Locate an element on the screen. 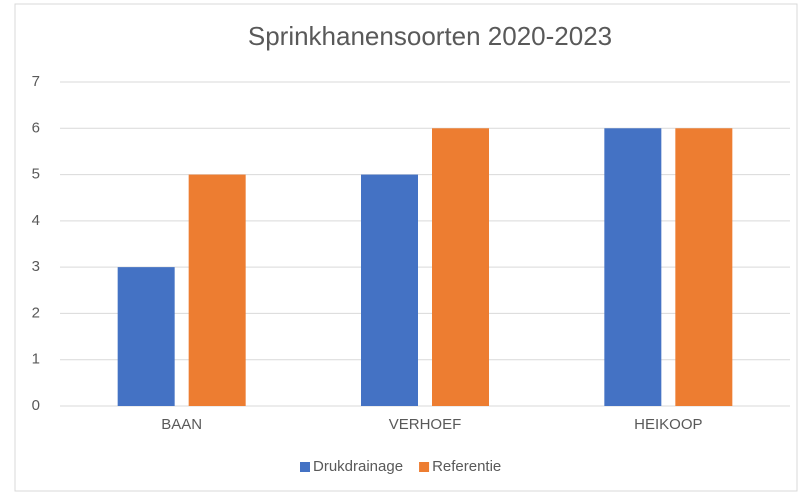 This screenshot has height=495, width=801. y-tick-label: 2 is located at coordinates (36, 312).